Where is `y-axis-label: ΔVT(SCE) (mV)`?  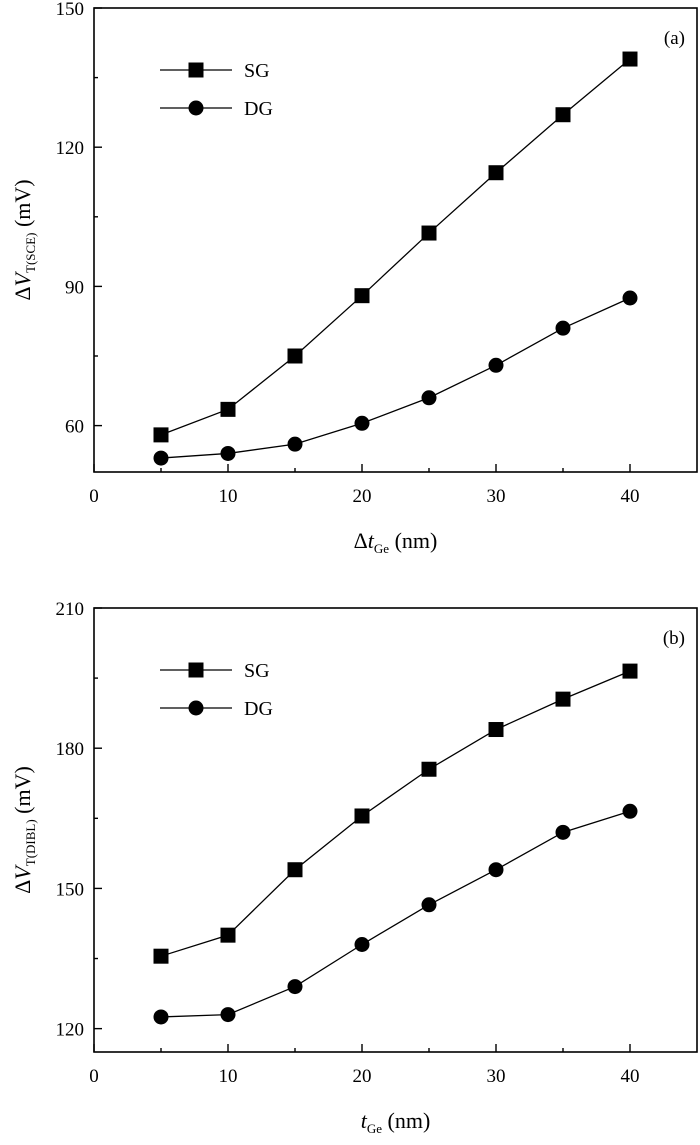 y-axis-label: ΔVT(SCE) (mV) is located at coordinates (24, 239).